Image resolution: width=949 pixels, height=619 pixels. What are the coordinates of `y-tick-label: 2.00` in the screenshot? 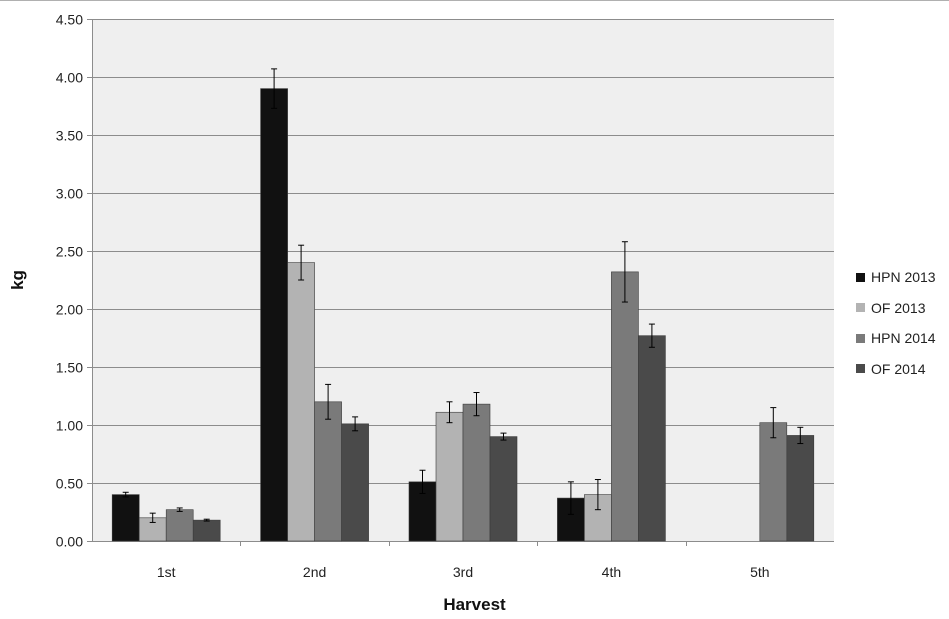 It's located at (69, 310).